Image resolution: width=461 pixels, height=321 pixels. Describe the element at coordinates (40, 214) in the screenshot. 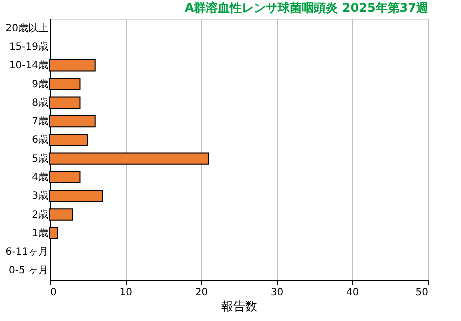

I see `y-tick-label: 2歳` at that location.